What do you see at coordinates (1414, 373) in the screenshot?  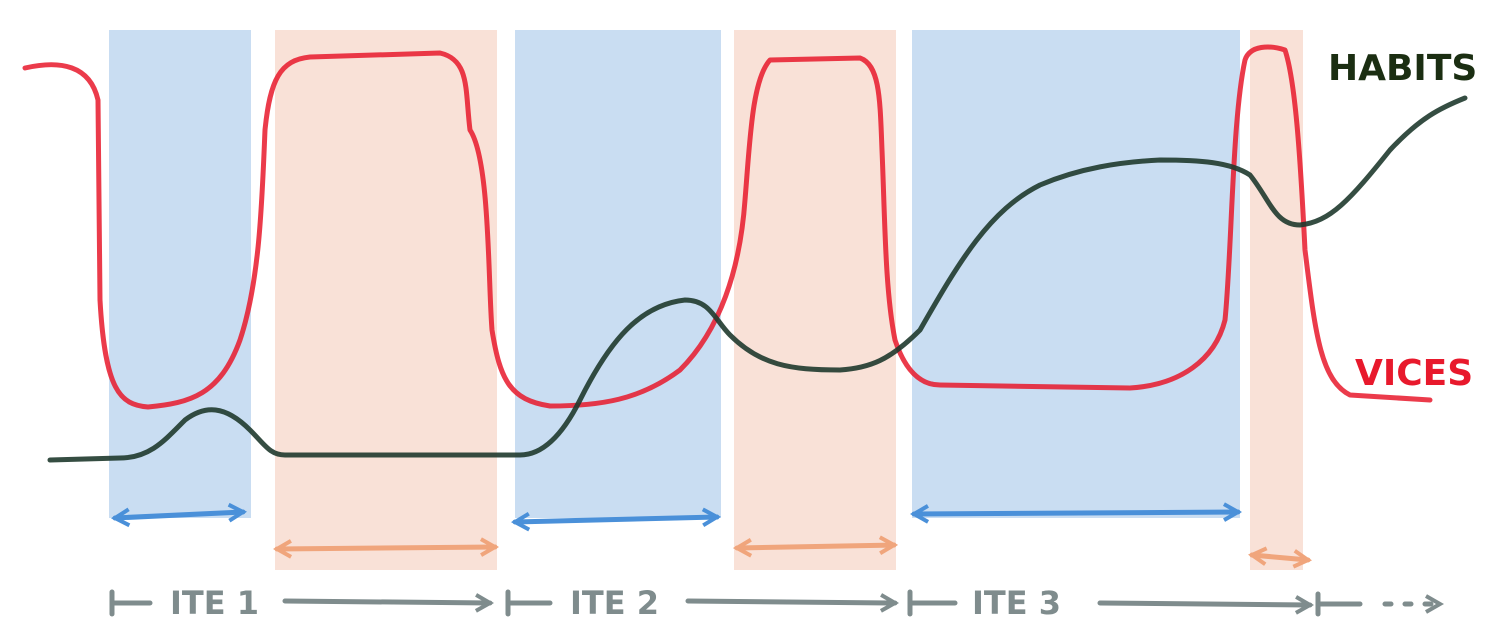 I see `vices-label: VICES` at bounding box center [1414, 373].